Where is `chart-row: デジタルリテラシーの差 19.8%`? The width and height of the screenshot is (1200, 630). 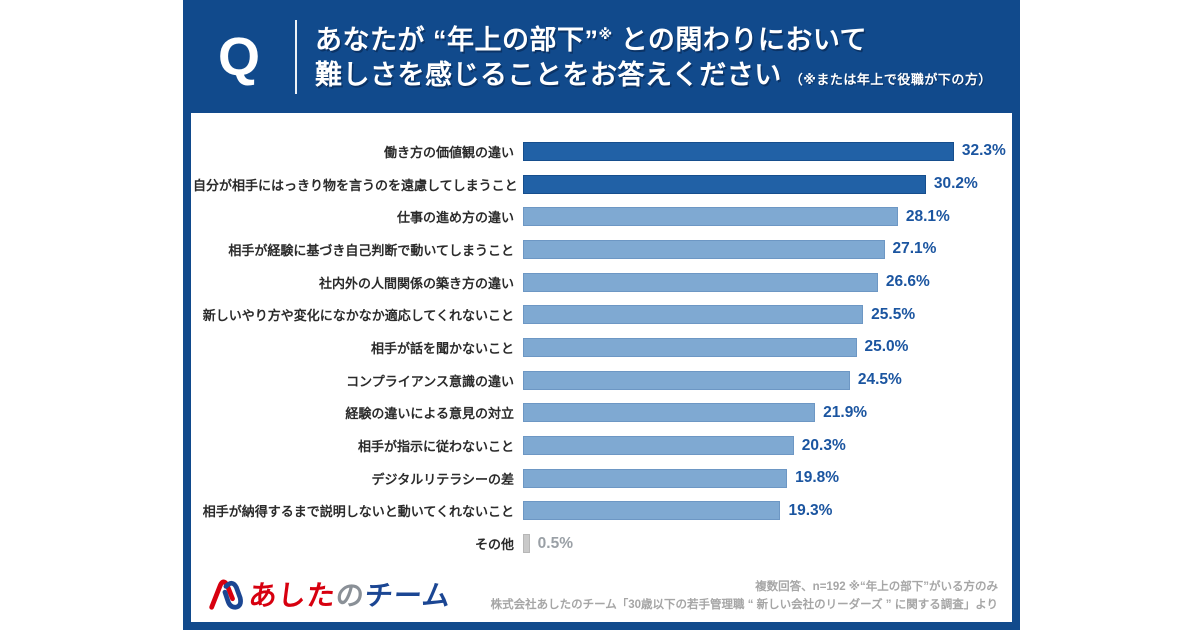 chart-row: デジタルリテラシーの差 19.8% is located at coordinates (595, 478).